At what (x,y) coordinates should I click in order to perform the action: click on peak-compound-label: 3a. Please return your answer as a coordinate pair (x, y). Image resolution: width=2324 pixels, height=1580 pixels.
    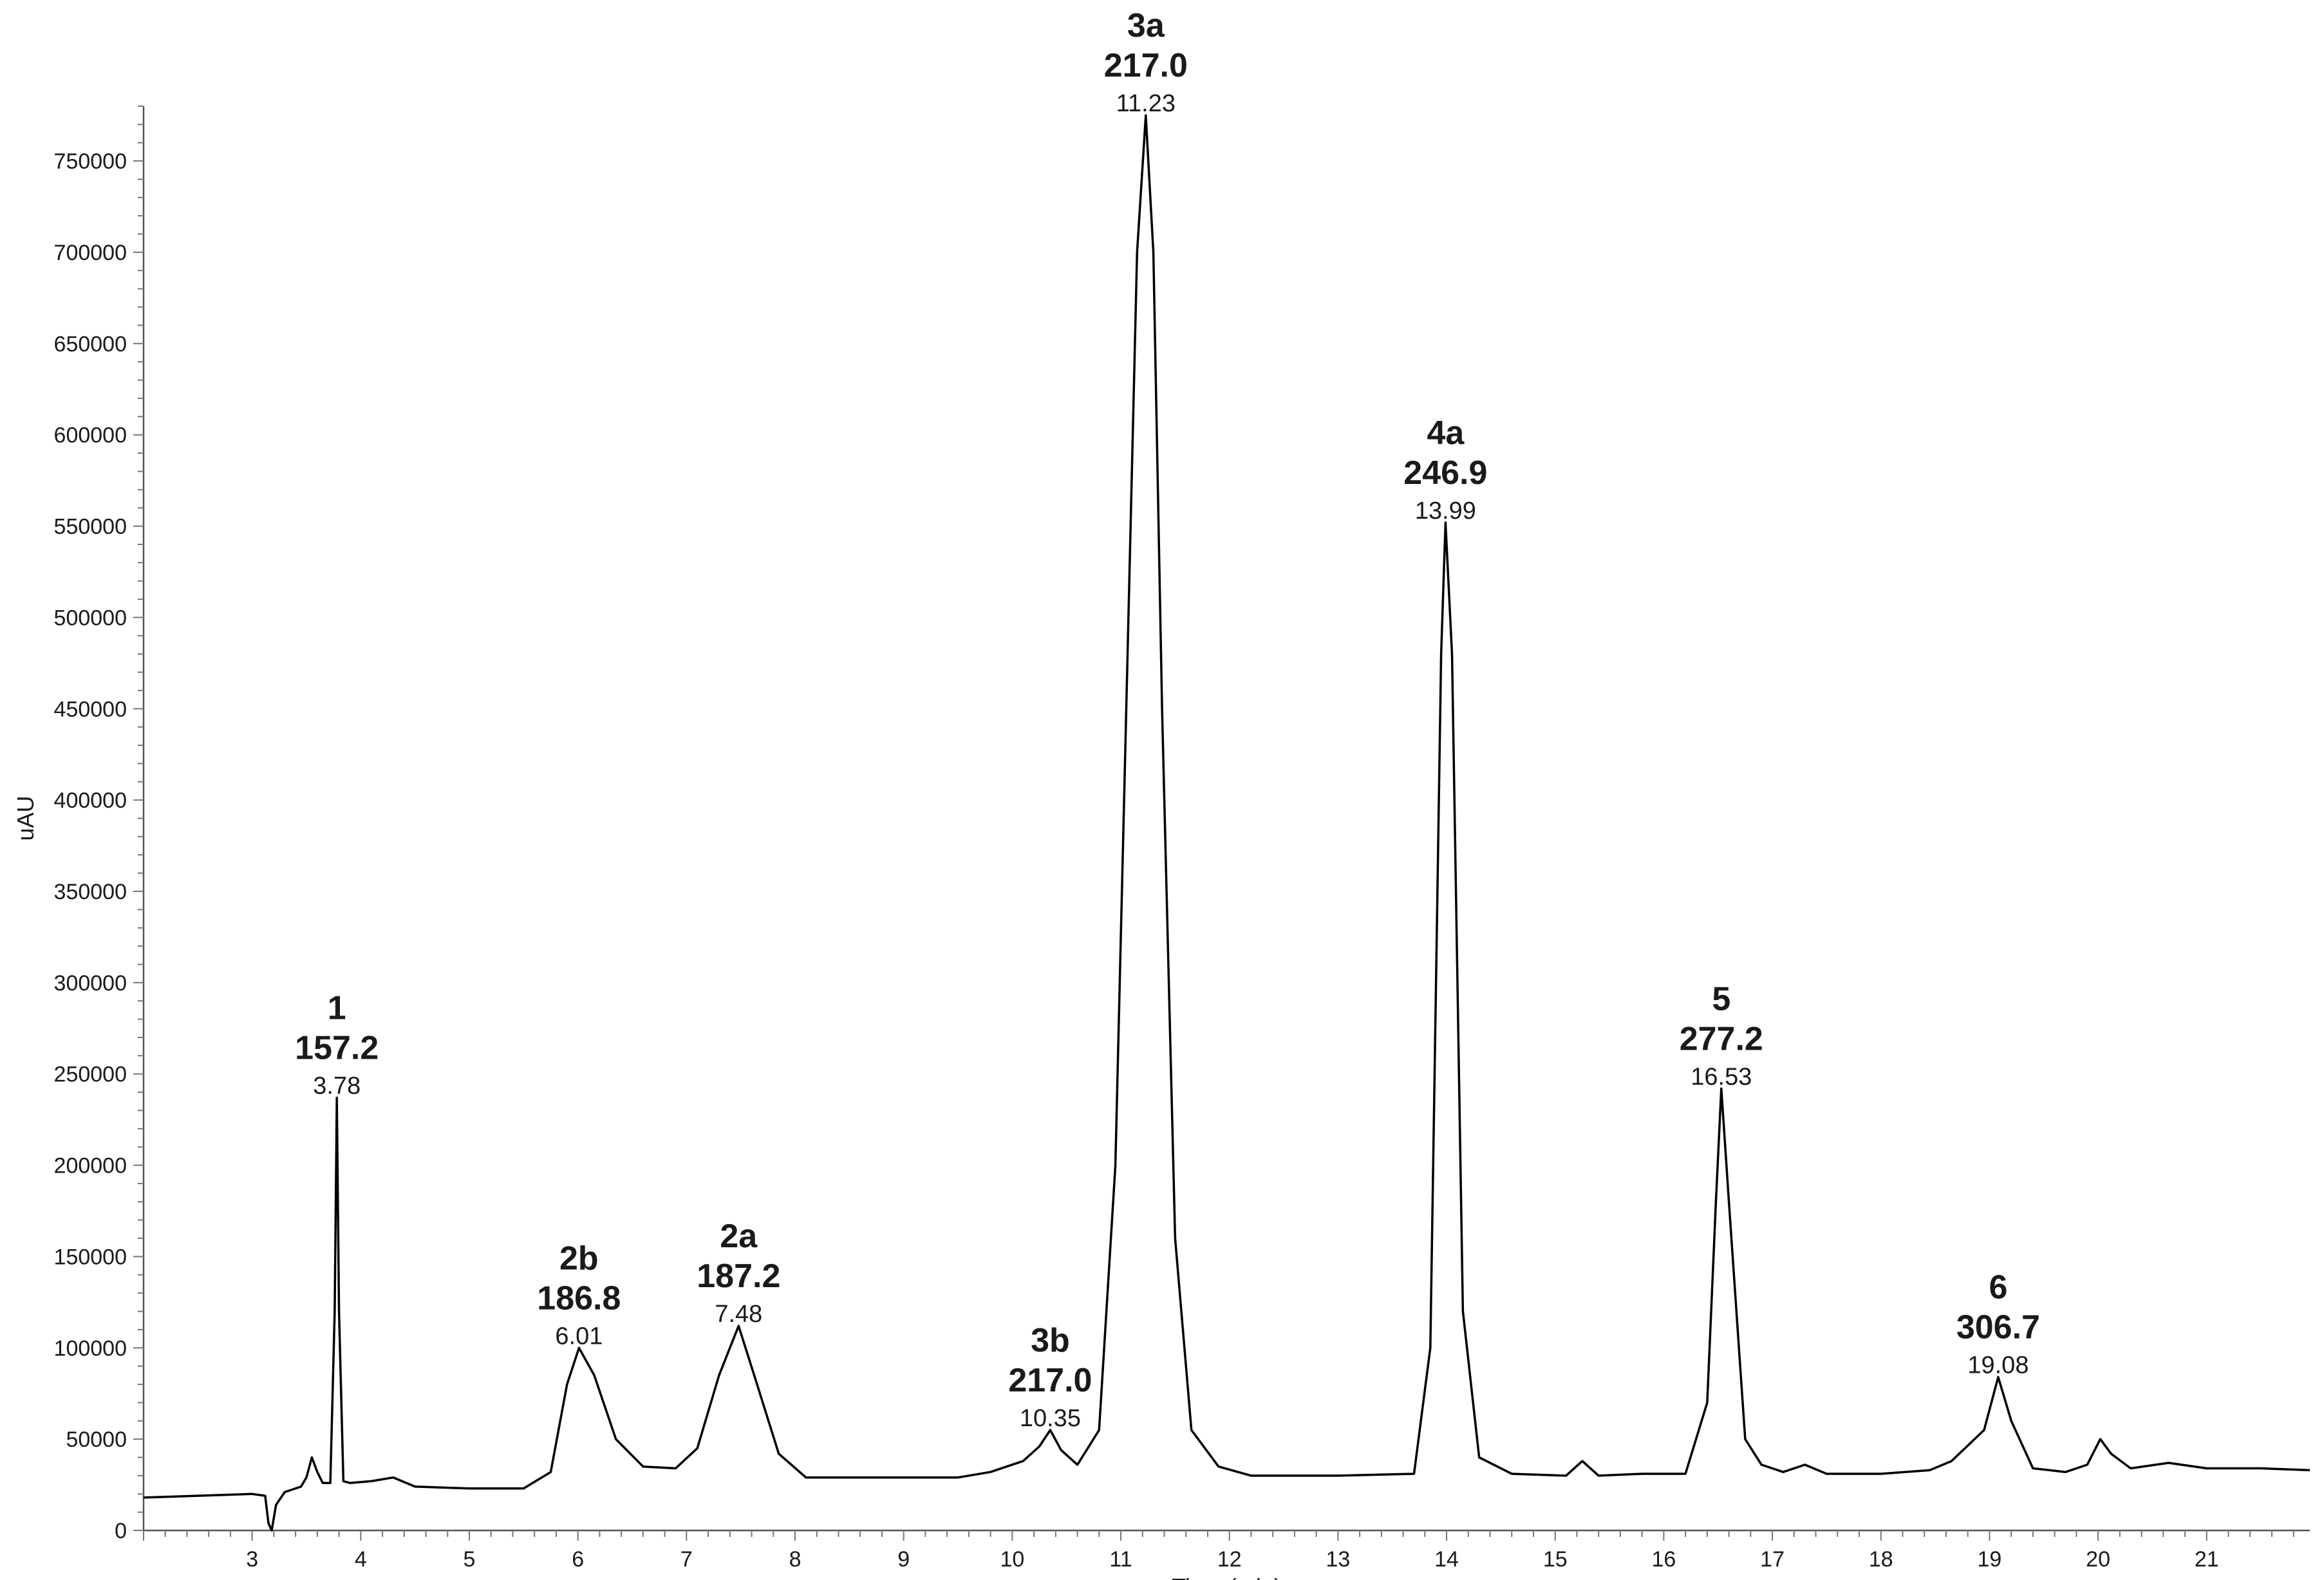
    Looking at the image, I should click on (1146, 25).